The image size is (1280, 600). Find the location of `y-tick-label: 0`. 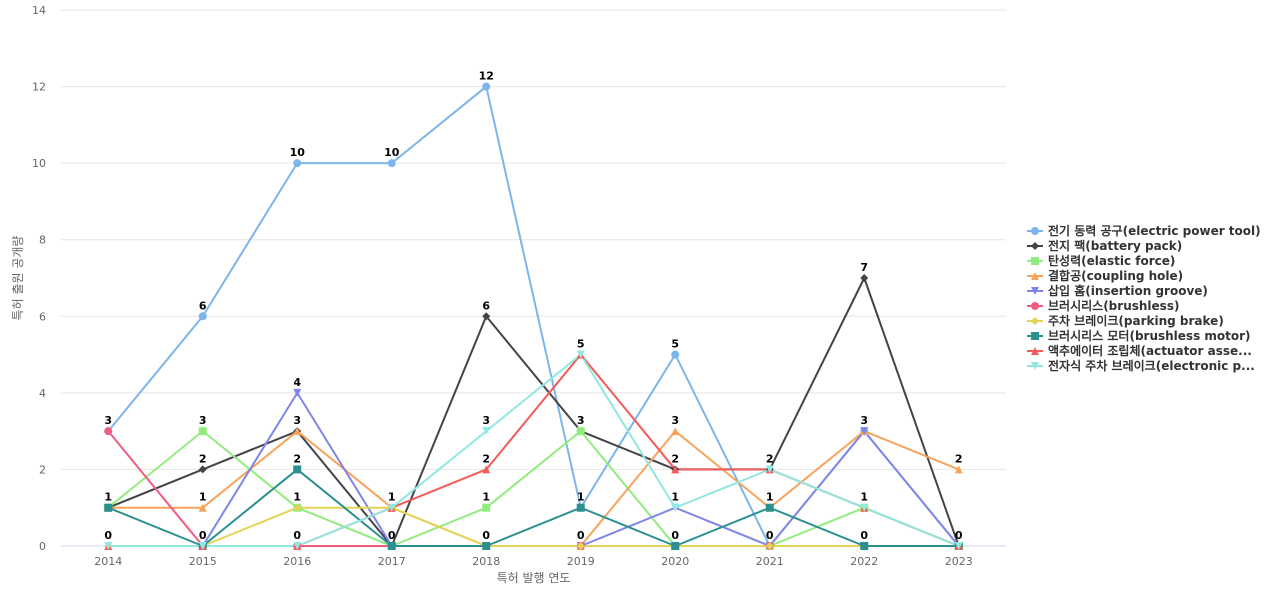

y-tick-label: 0 is located at coordinates (42, 546).